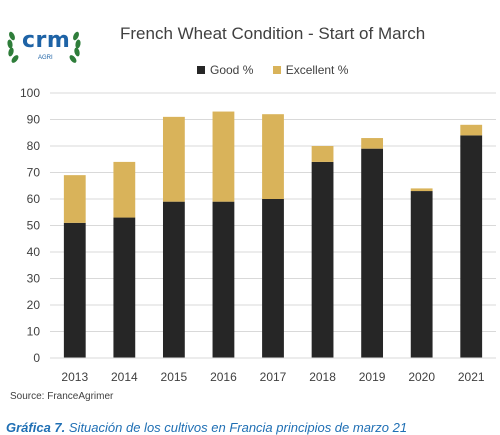 Image resolution: width=500 pixels, height=435 pixels. I want to click on y-tick-label: 80, so click(34, 146).